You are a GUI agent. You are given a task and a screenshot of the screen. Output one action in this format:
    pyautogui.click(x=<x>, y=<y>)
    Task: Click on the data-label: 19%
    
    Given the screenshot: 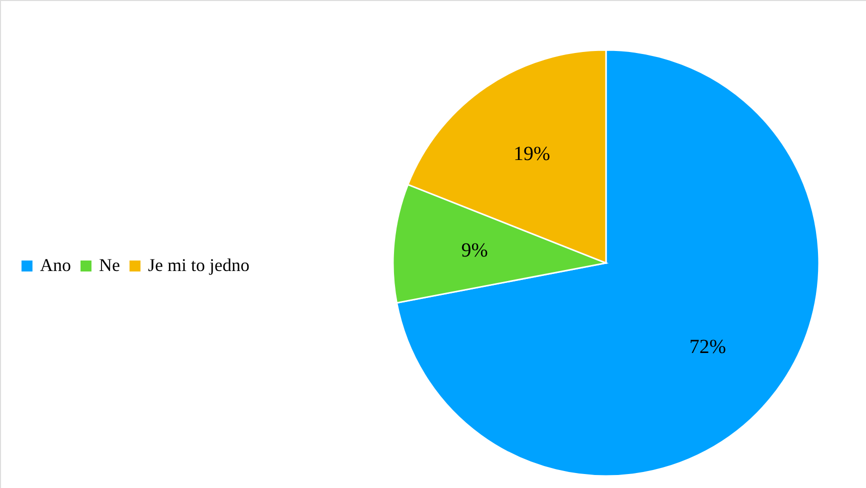 What is the action you would take?
    pyautogui.click(x=531, y=153)
    